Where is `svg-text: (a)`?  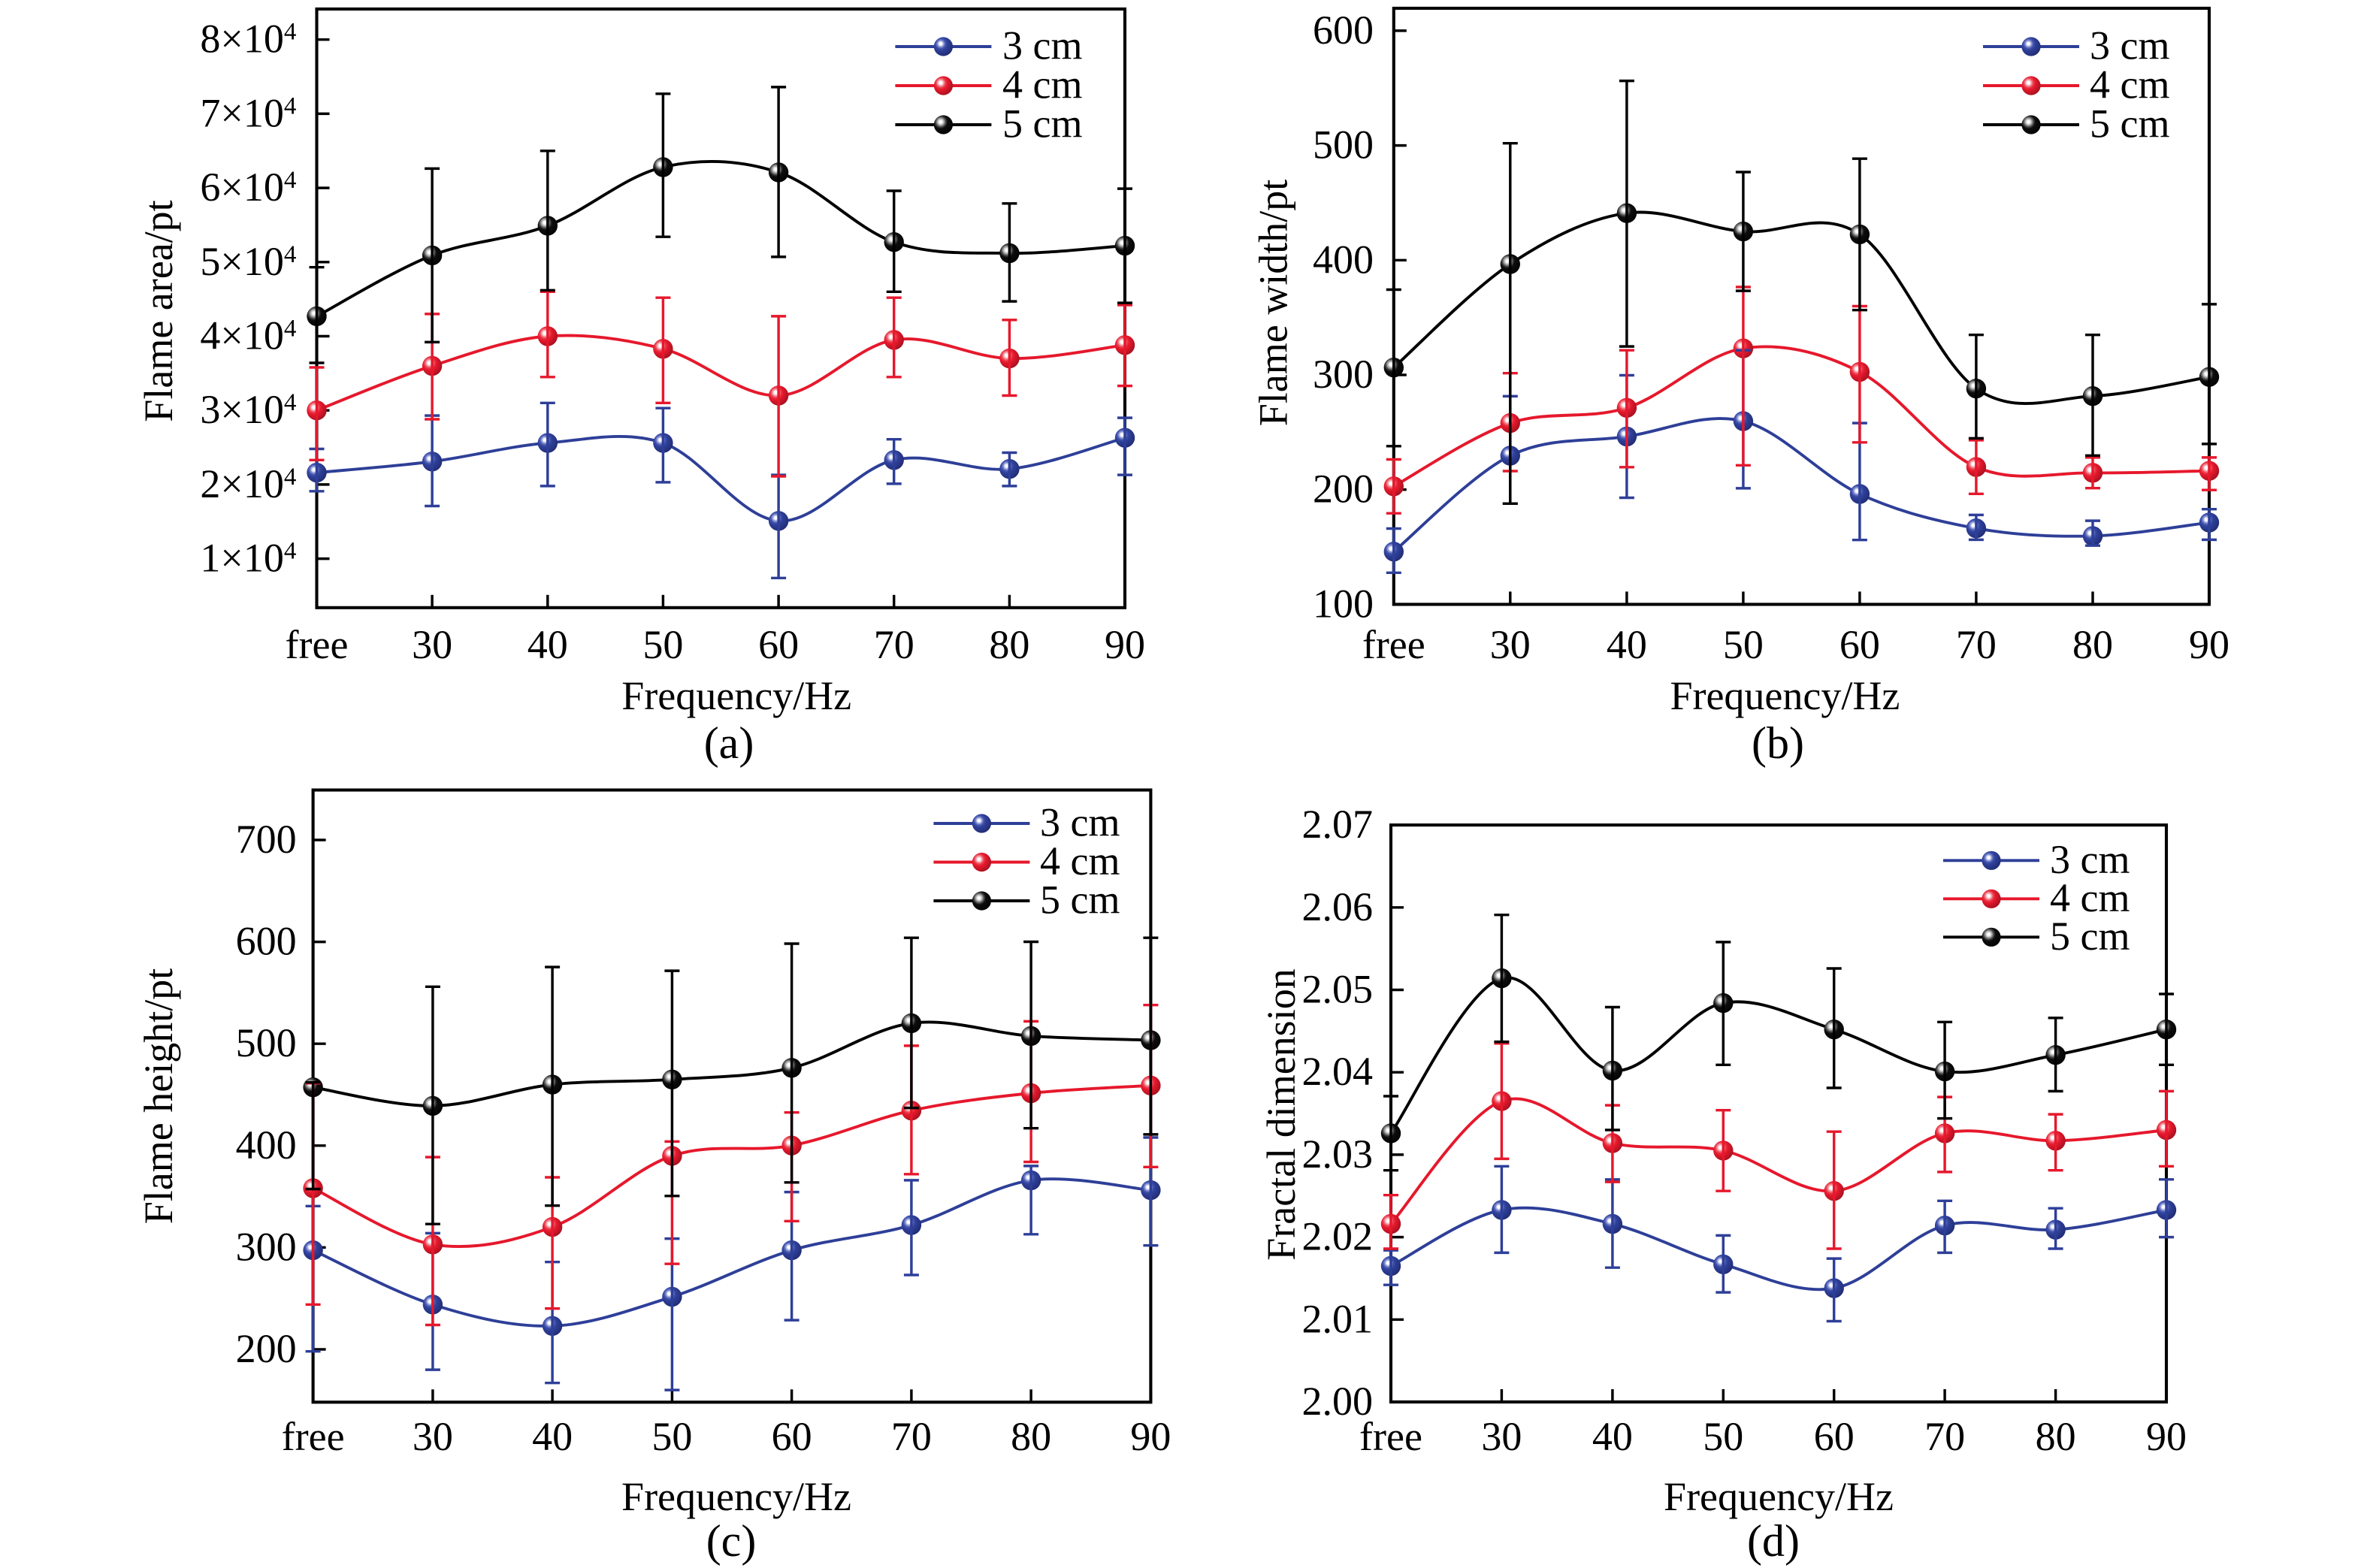 svg-text: (a) is located at coordinates (729, 743).